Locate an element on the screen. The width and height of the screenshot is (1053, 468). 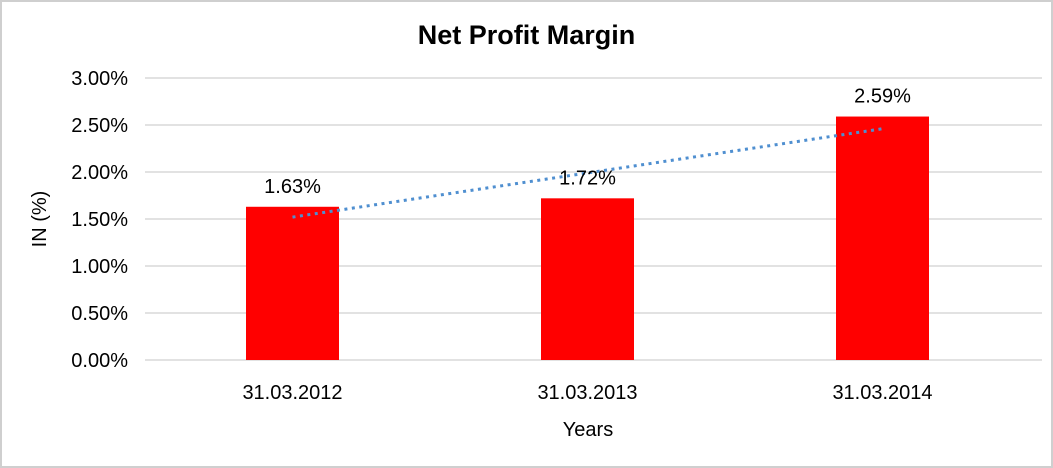
trendline is located at coordinates (587, 173).